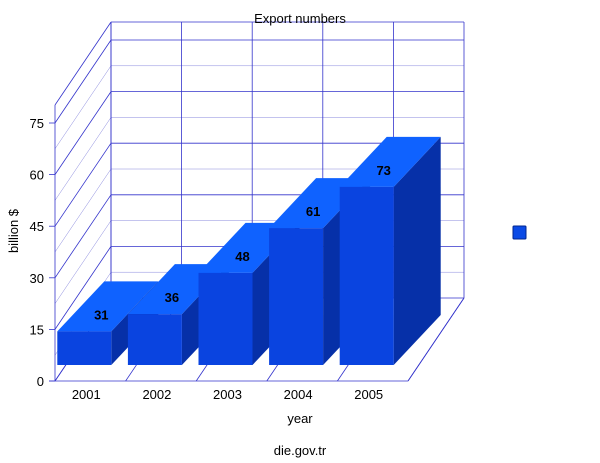 Image resolution: width=600 pixels, height=463 pixels. What do you see at coordinates (519, 232) in the screenshot?
I see `legend-swatch` at bounding box center [519, 232].